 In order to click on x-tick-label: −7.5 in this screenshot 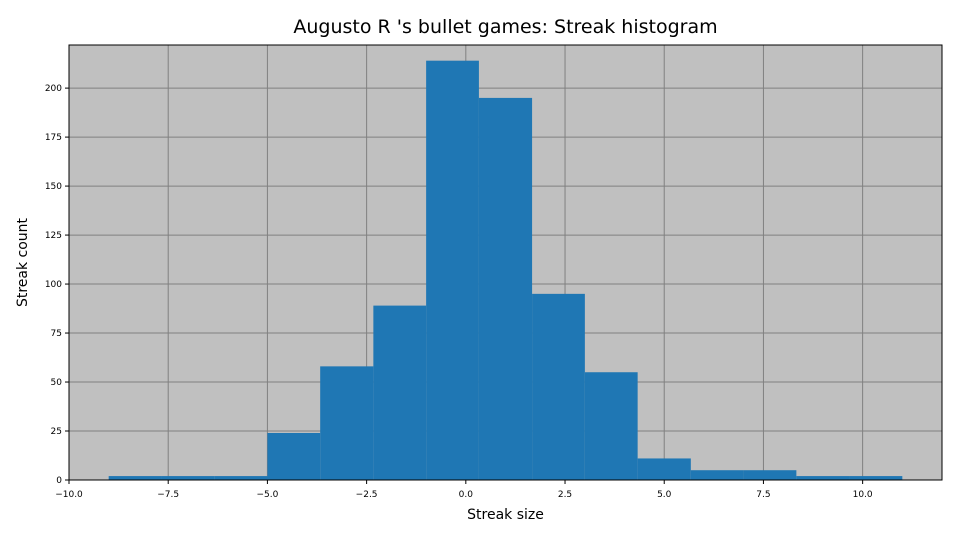, I will do `click(168, 495)`.